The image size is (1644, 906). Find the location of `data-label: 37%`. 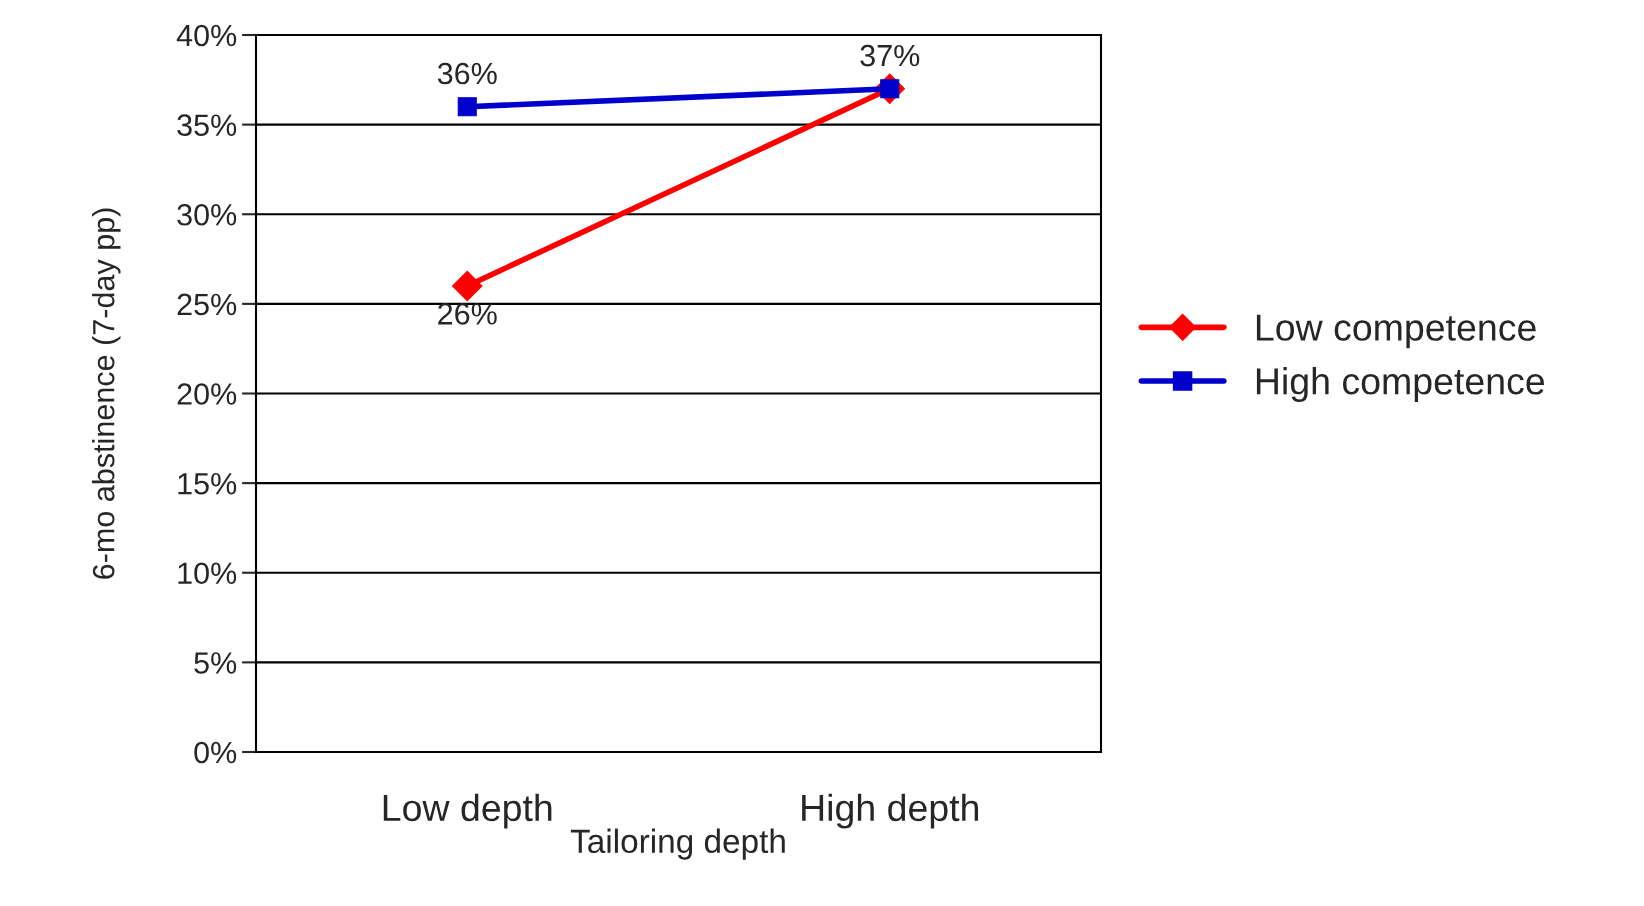

data-label: 37% is located at coordinates (890, 55).